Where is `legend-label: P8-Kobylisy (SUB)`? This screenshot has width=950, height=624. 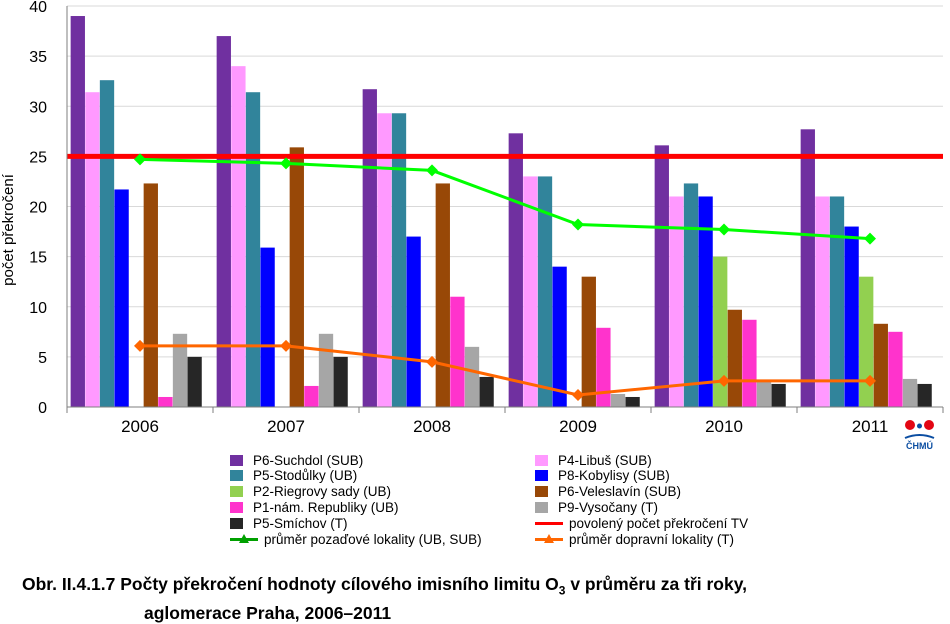
legend-label: P8-Kobylisy (SUB) is located at coordinates (614, 476).